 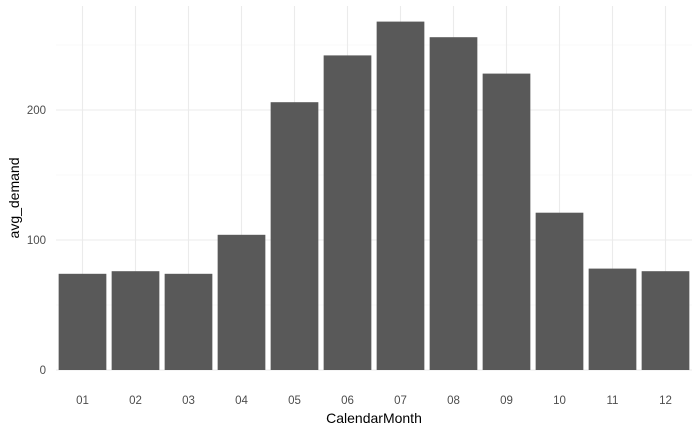 I want to click on x-tick-label: 12, so click(x=665, y=401).